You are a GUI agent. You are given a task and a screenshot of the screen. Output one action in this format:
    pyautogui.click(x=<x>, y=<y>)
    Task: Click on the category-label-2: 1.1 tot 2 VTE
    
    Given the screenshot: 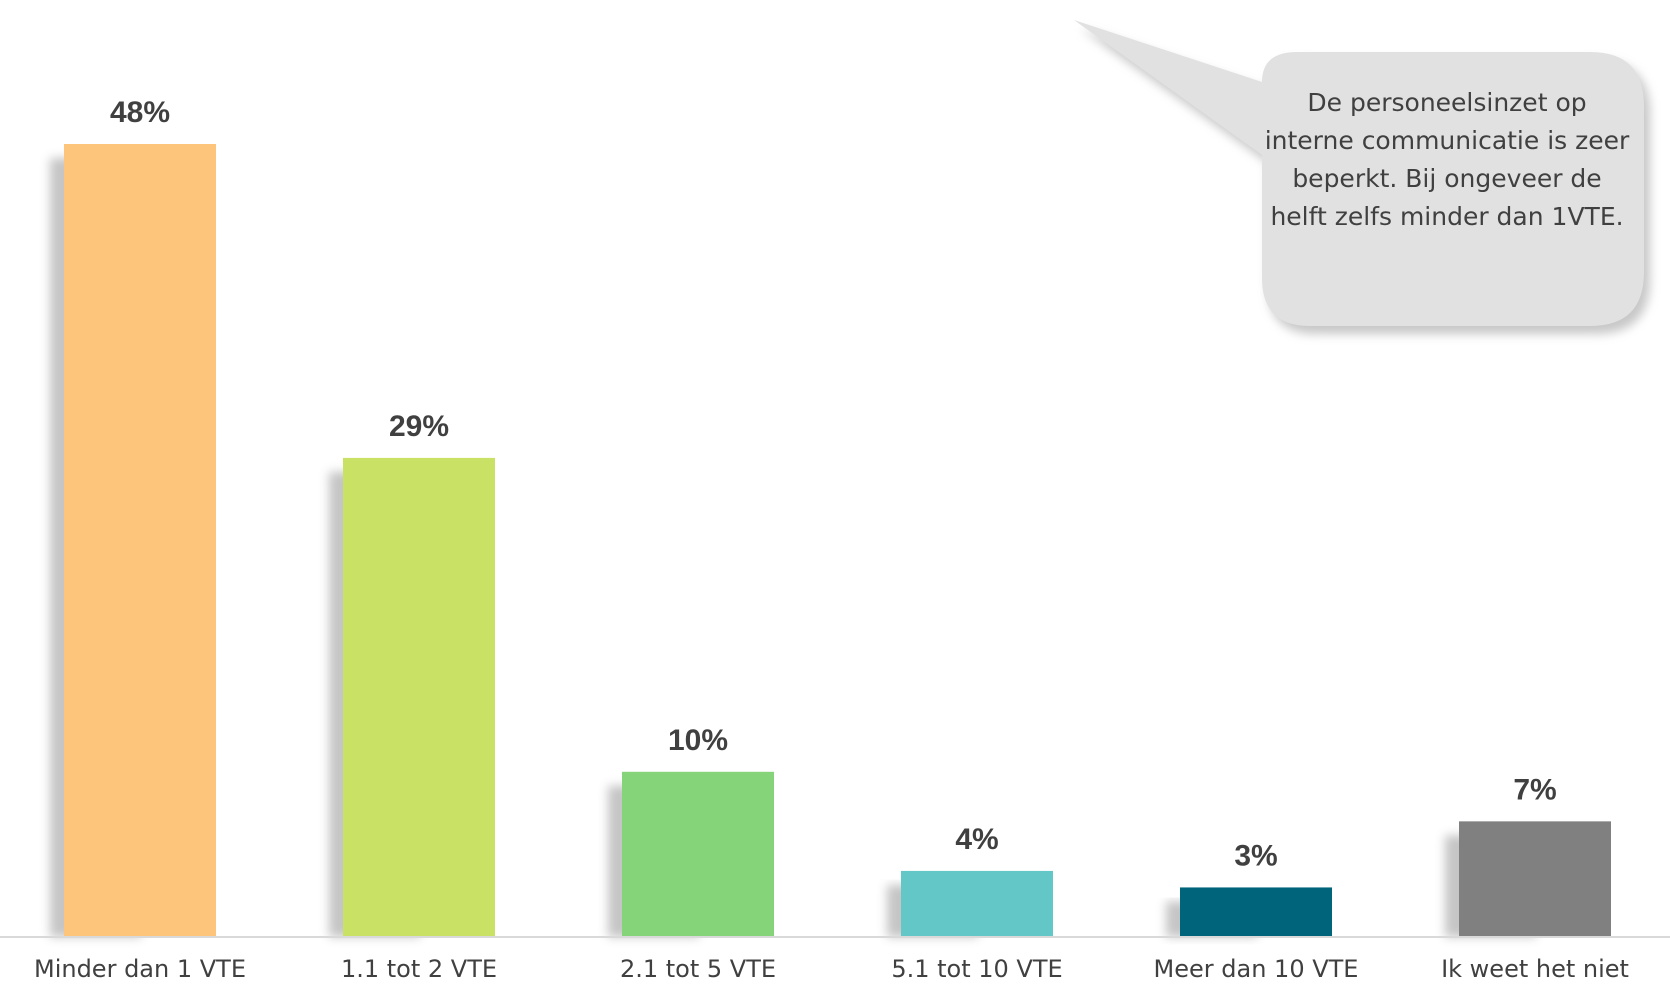 What is the action you would take?
    pyautogui.click(x=419, y=969)
    